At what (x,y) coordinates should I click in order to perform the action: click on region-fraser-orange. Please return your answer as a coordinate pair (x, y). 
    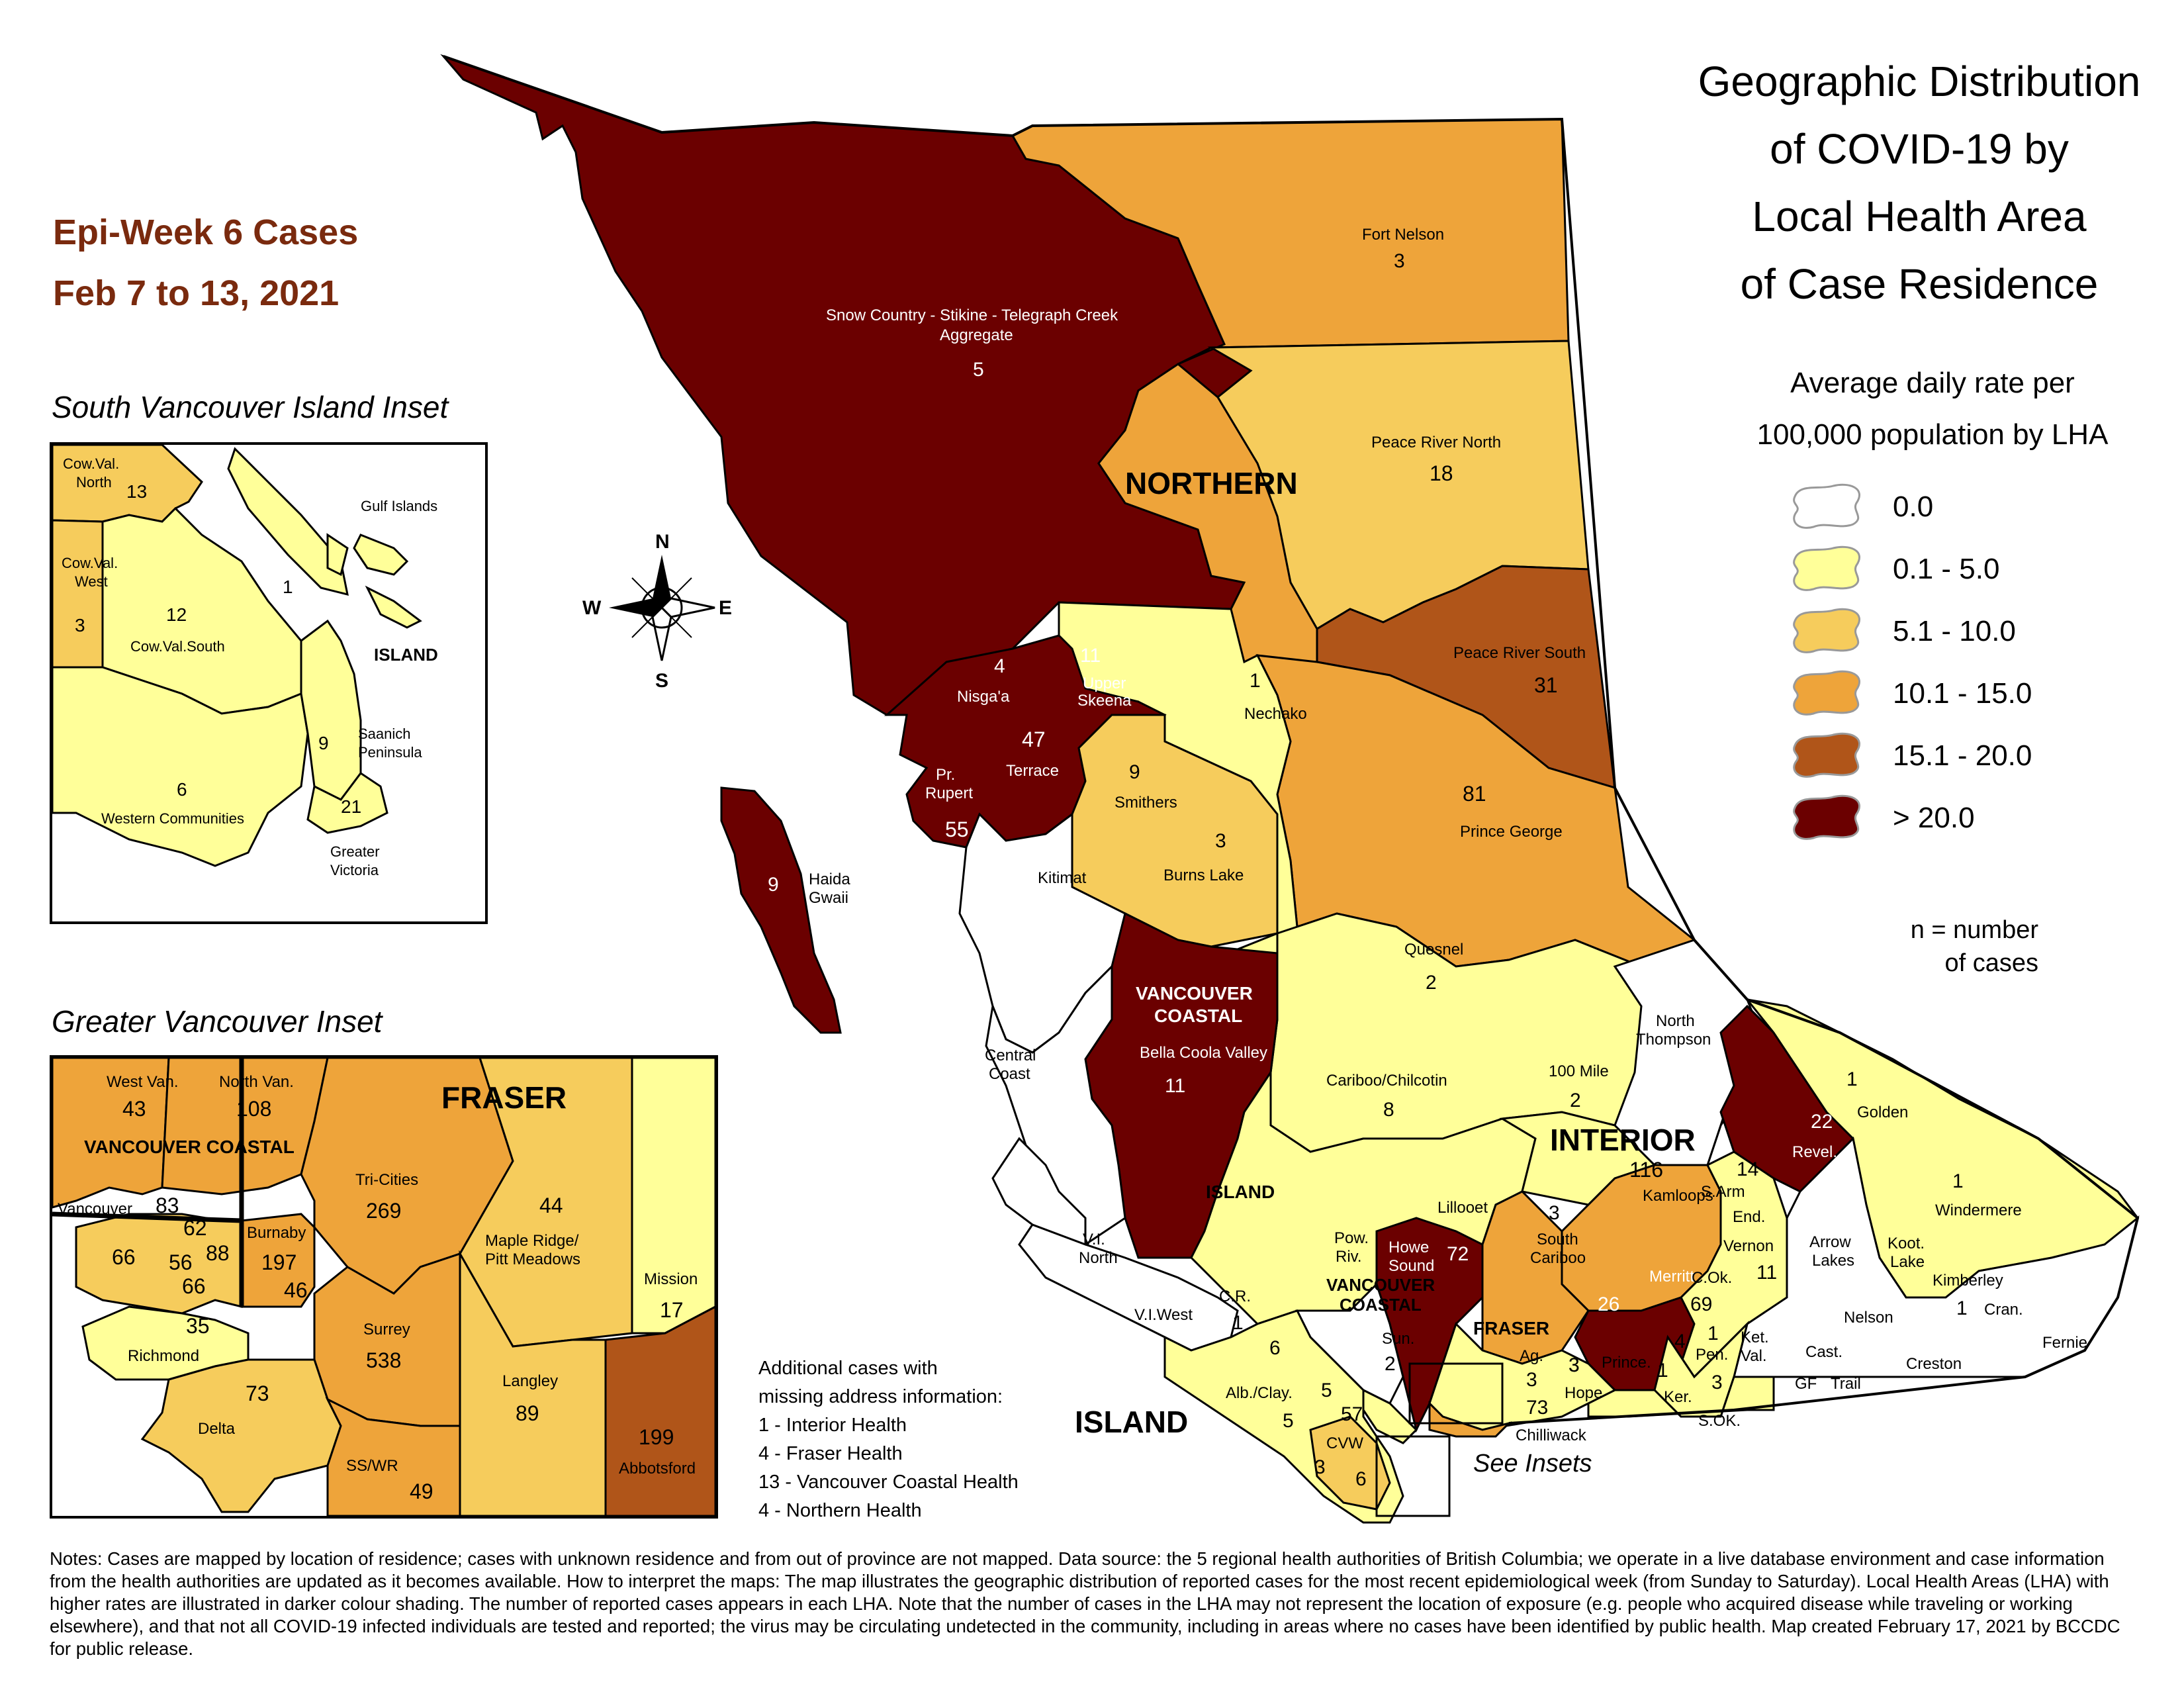
    Looking at the image, I should click on (1470, 1419).